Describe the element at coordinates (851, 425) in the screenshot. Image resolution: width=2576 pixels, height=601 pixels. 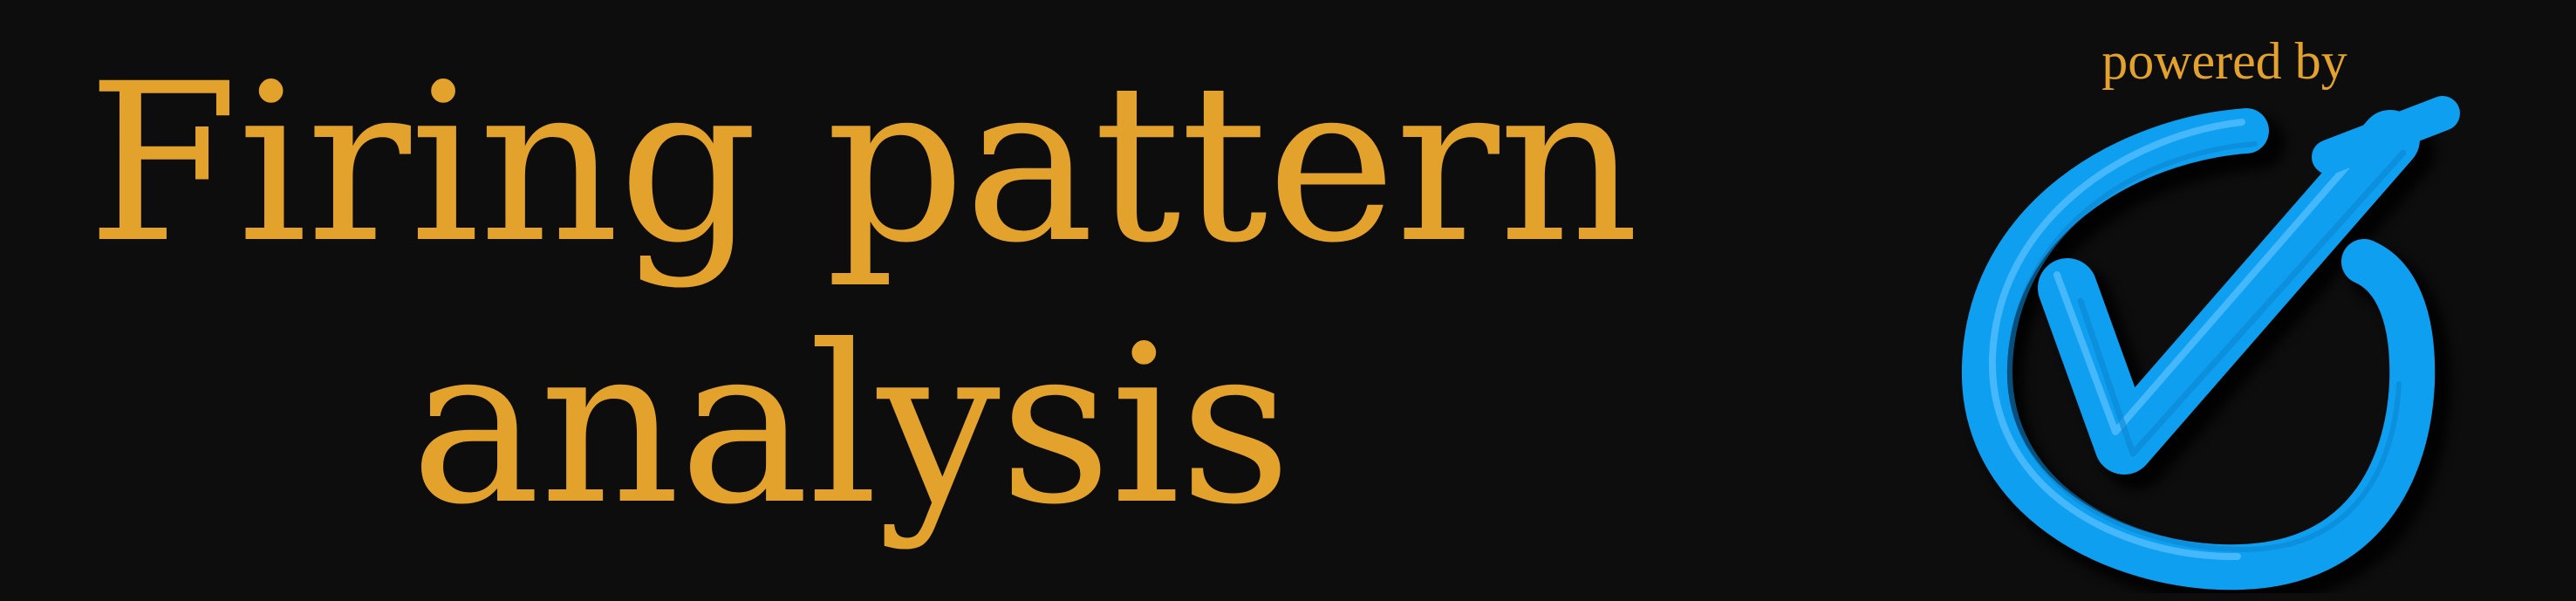
I see `page-title-line-2: analysis` at that location.